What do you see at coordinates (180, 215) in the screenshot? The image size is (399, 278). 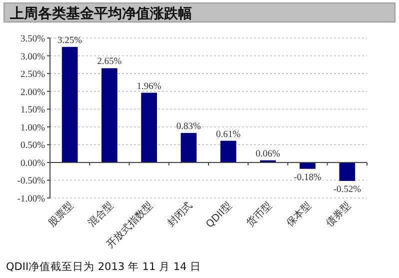 I see `x-tick-label: 封闭式` at bounding box center [180, 215].